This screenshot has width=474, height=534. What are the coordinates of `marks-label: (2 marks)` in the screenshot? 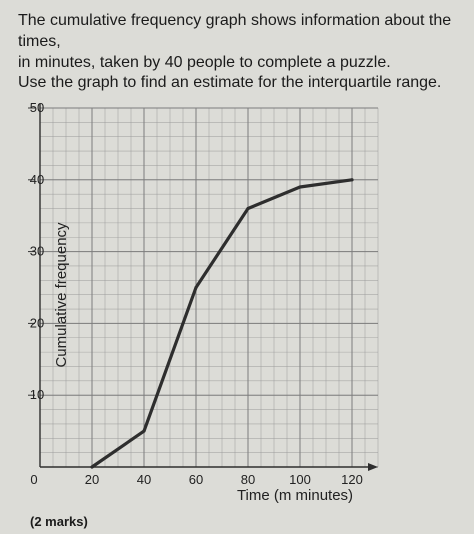 It's located at (59, 521).